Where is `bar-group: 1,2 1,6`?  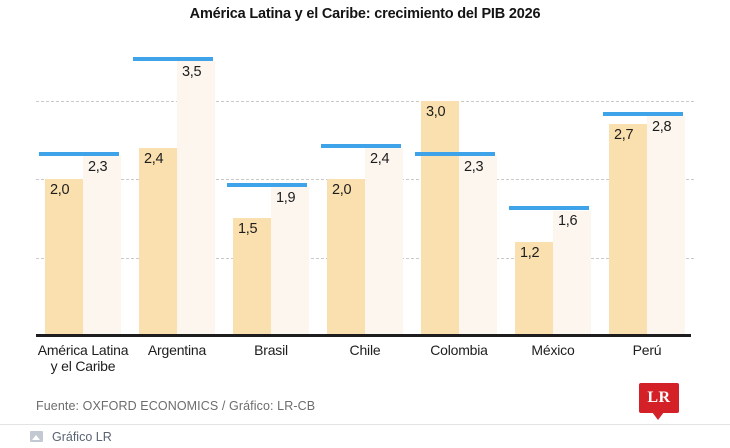
bar-group: 1,2 1,6 is located at coordinates (550, 185).